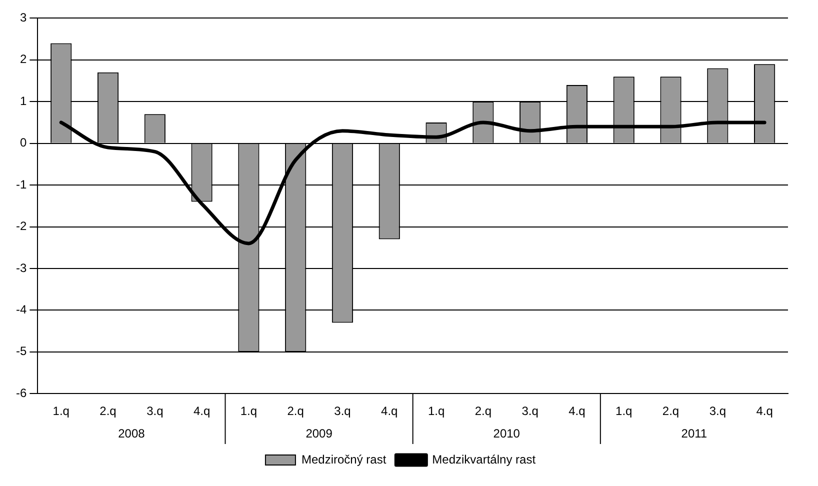  I want to click on text: 2011, so click(694, 433).